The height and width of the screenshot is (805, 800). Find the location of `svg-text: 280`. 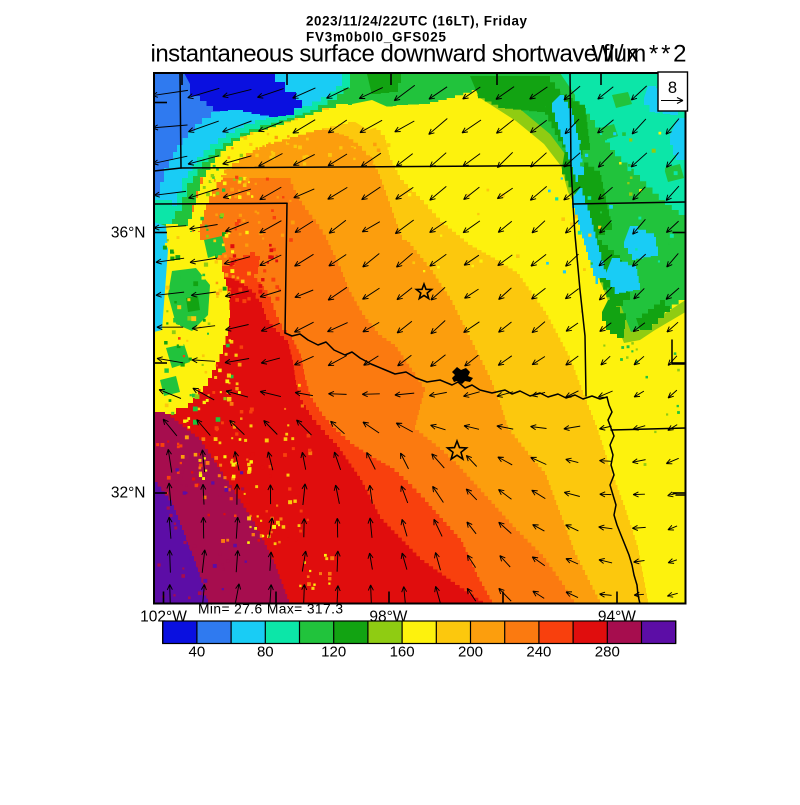

svg-text: 280 is located at coordinates (607, 652).